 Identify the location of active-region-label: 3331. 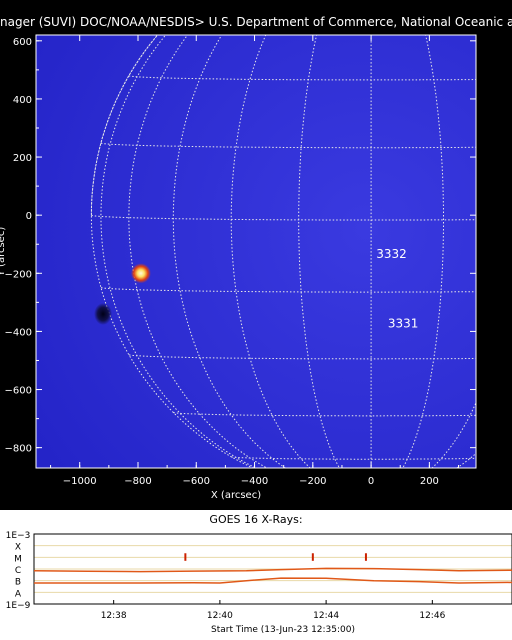
(403, 324).